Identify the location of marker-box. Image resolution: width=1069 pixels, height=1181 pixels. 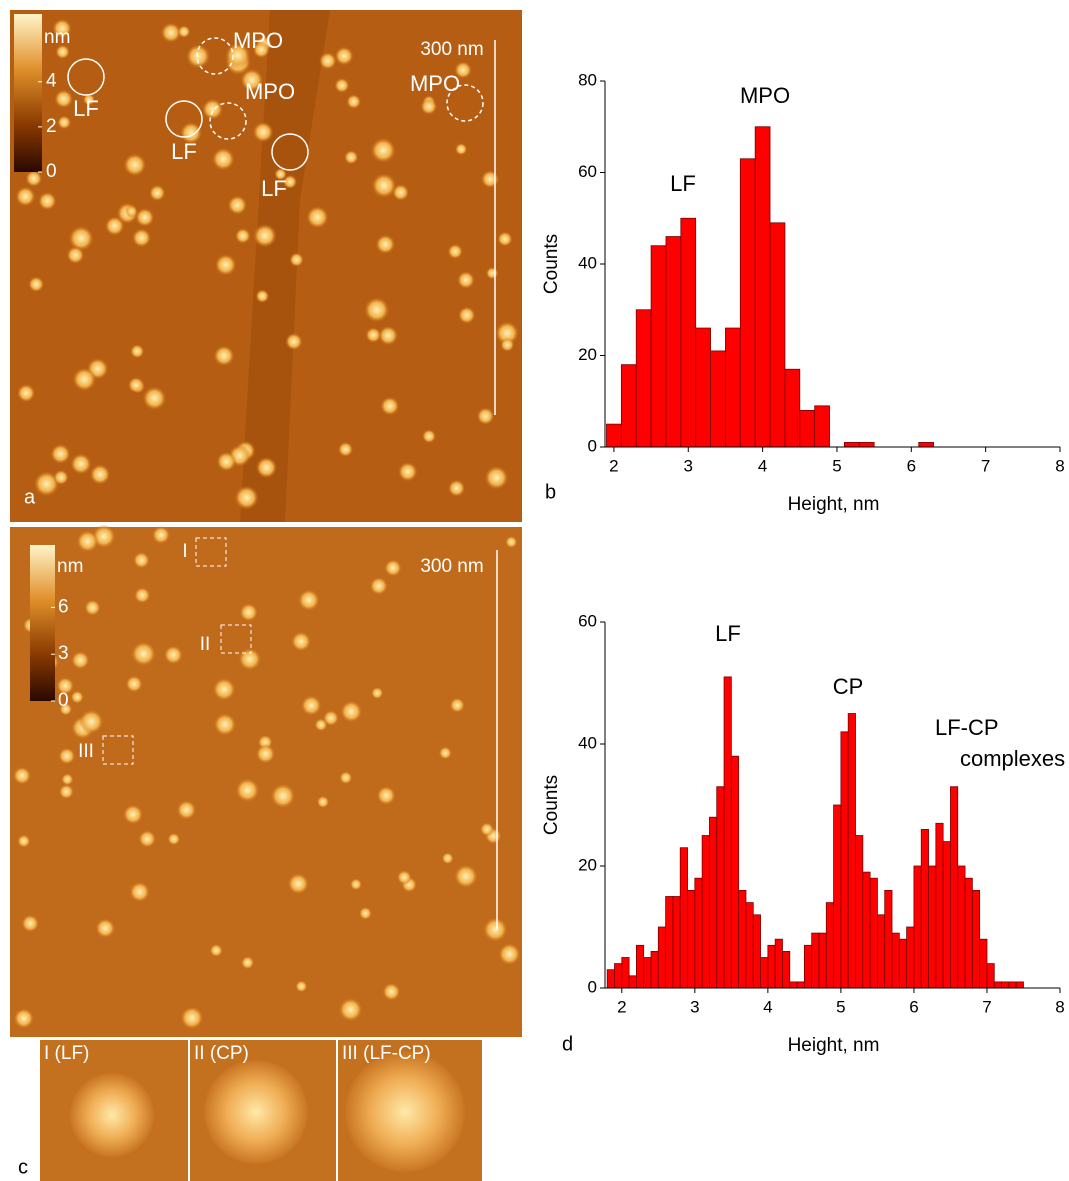
(236, 639).